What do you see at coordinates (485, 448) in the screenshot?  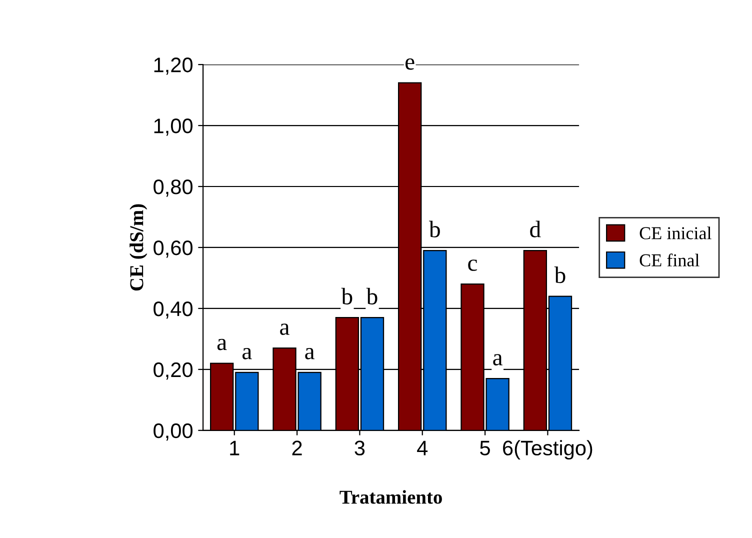 I see `x-tick-label: 5` at bounding box center [485, 448].